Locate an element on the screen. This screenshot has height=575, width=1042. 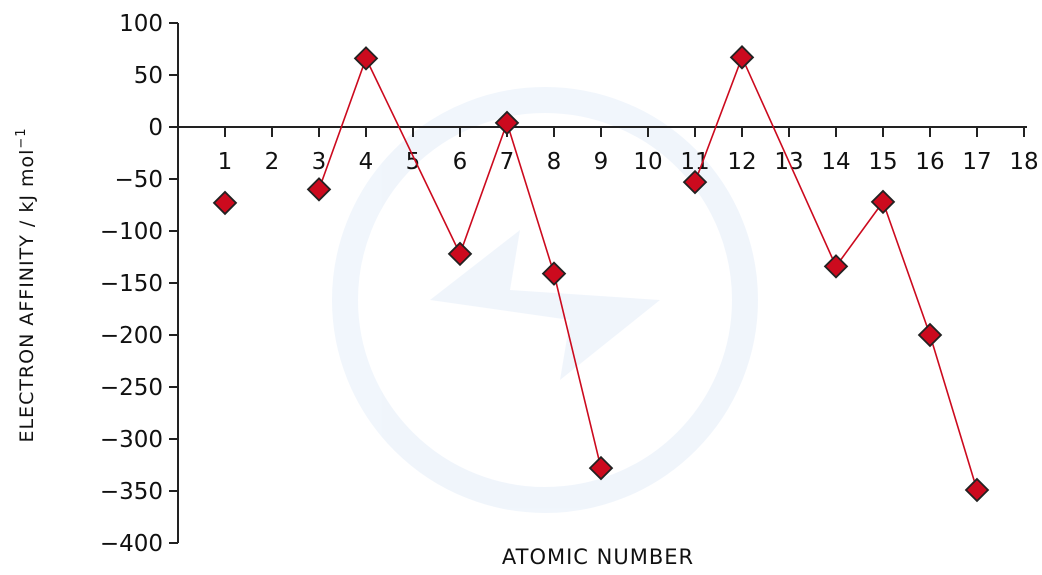
y-tick-label: −350 is located at coordinates (131, 492).